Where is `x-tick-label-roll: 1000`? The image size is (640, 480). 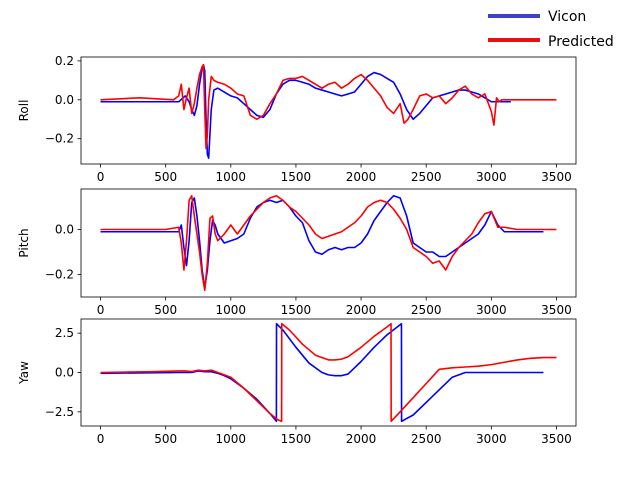
x-tick-label-roll: 1000 is located at coordinates (231, 177).